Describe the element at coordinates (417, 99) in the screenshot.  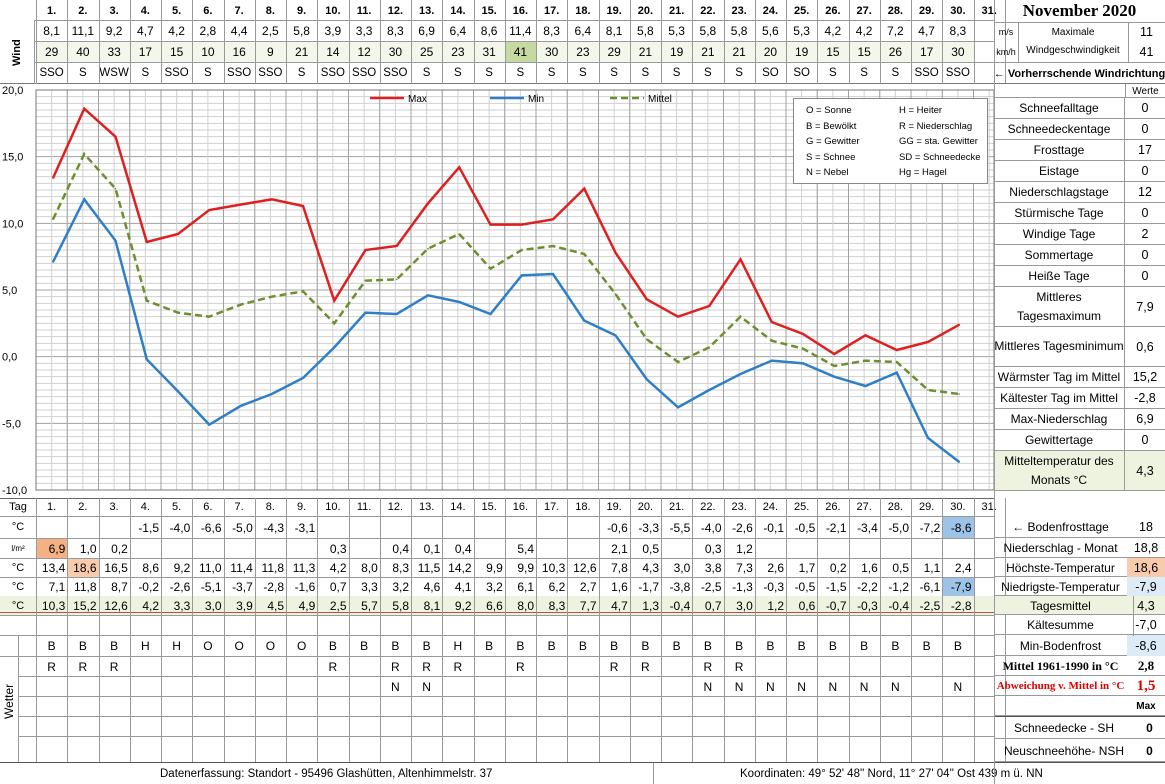
I see `svg-text: Max` at that location.